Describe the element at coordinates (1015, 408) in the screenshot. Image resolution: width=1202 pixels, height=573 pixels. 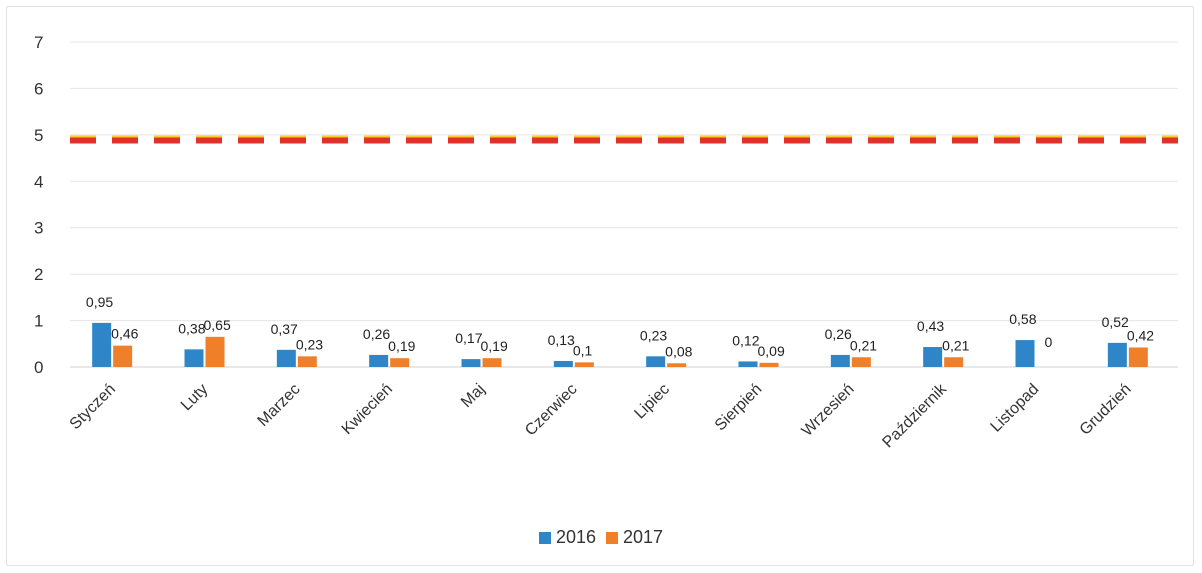
I see `x-tick-label: Listopad` at that location.